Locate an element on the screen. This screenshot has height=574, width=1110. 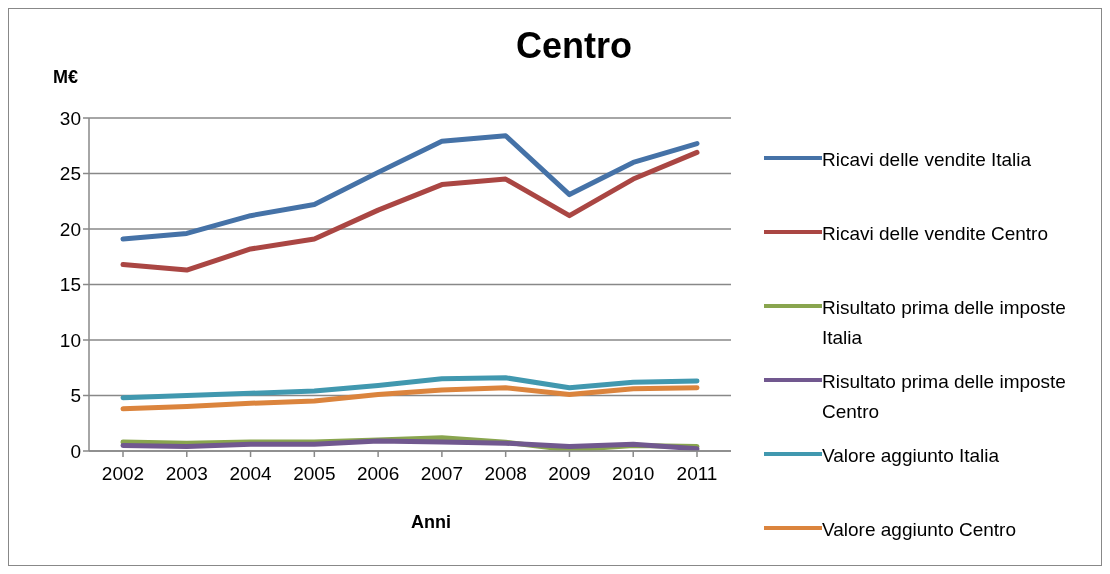
y-tick-label: 15 is located at coordinates (70, 285).